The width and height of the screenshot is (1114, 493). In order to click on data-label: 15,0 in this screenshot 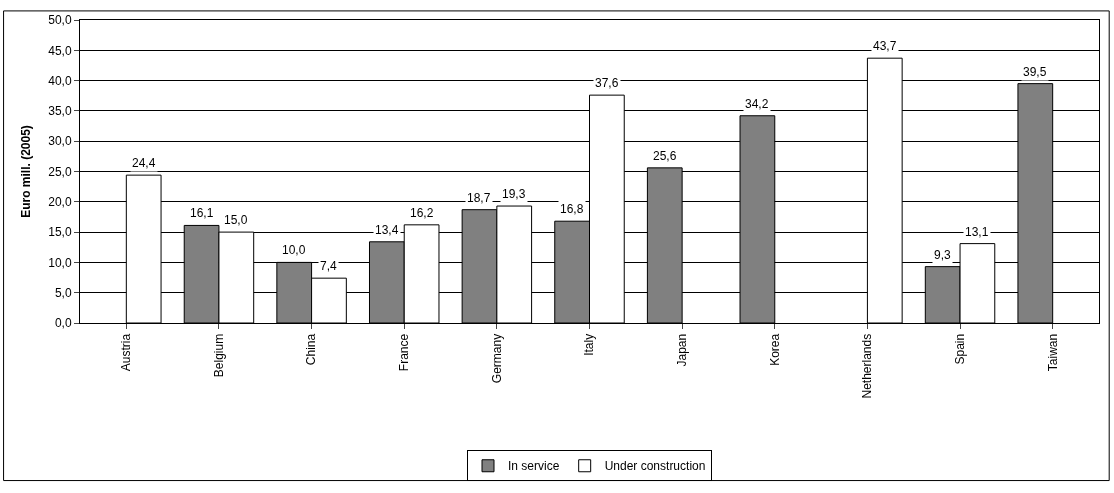, I will do `click(236, 220)`.